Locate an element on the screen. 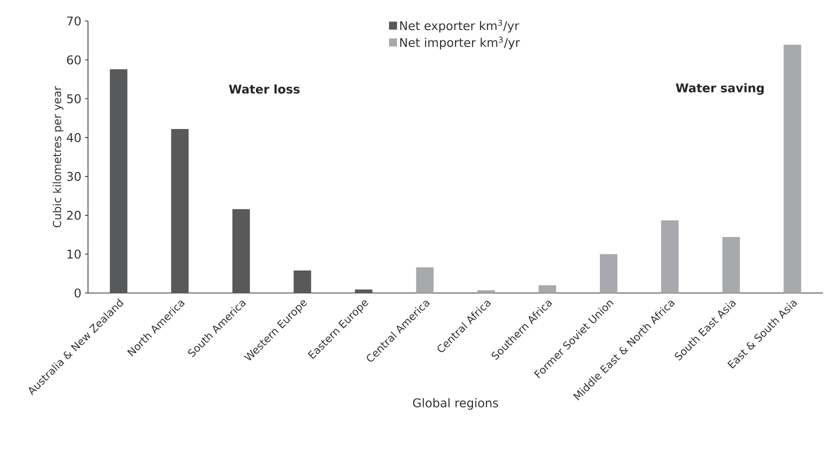 The image size is (829, 453). y-tick-label: 30 is located at coordinates (74, 176).